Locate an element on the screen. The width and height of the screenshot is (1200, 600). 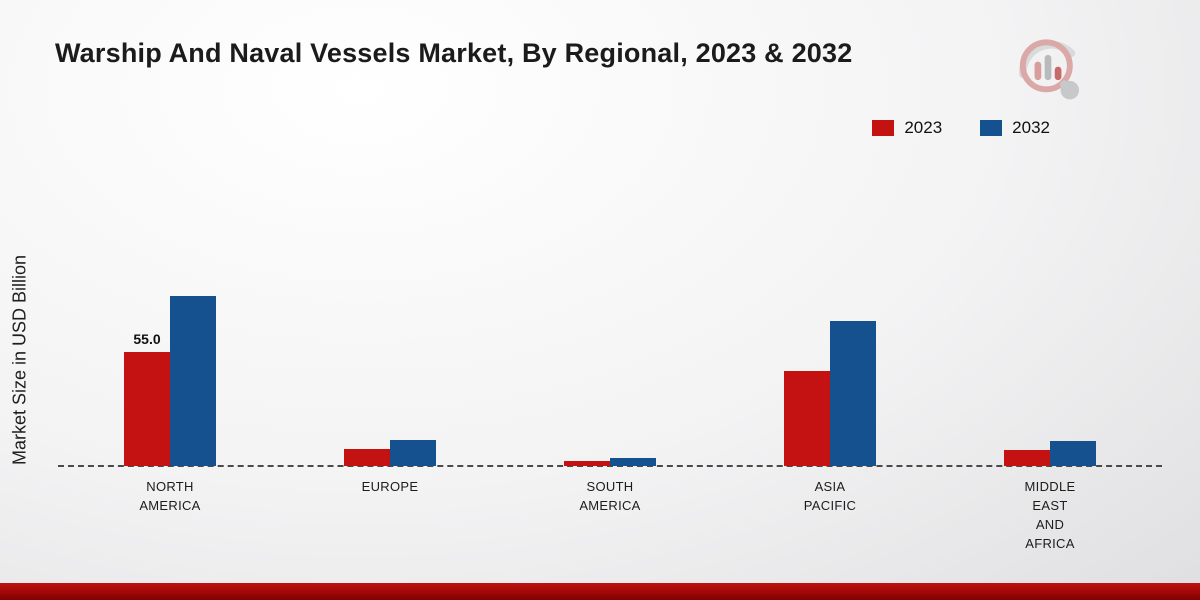
legend-item-2023: 2023 is located at coordinates (907, 128).